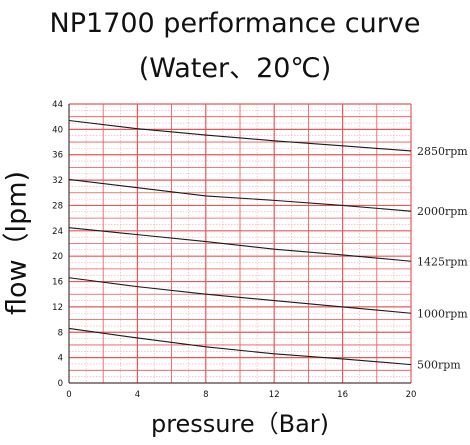  What do you see at coordinates (57, 181) in the screenshot?
I see `y-tick-label: 32` at bounding box center [57, 181].